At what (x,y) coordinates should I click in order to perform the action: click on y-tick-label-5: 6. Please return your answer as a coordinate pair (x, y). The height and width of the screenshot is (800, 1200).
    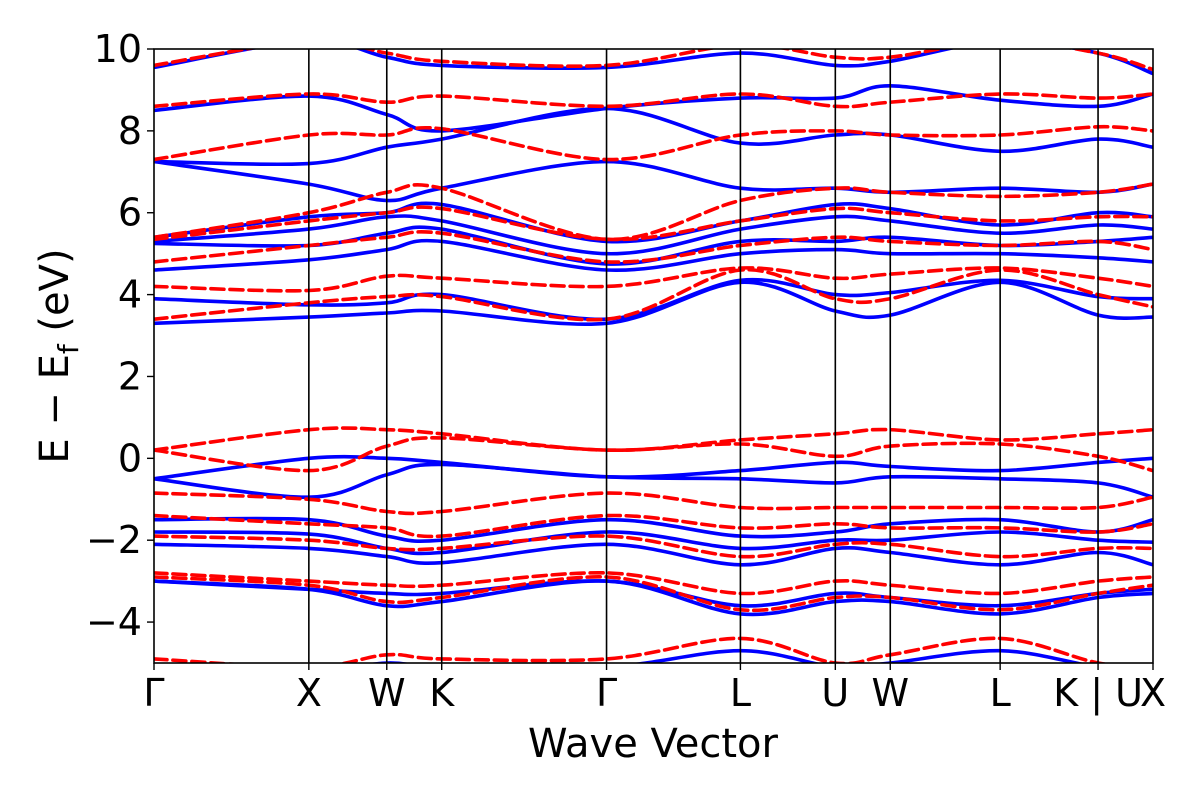
    Looking at the image, I should click on (130, 213).